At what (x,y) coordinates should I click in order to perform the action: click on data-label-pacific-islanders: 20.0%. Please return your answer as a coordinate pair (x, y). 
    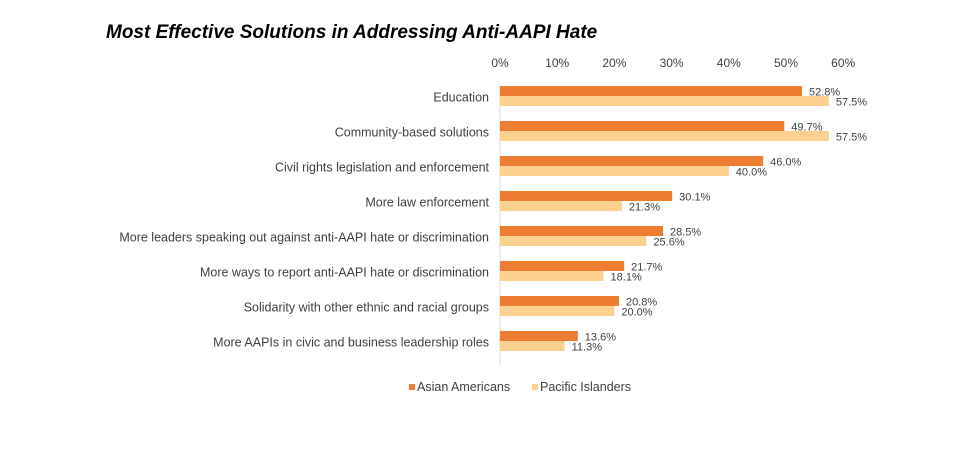
    Looking at the image, I should click on (636, 313).